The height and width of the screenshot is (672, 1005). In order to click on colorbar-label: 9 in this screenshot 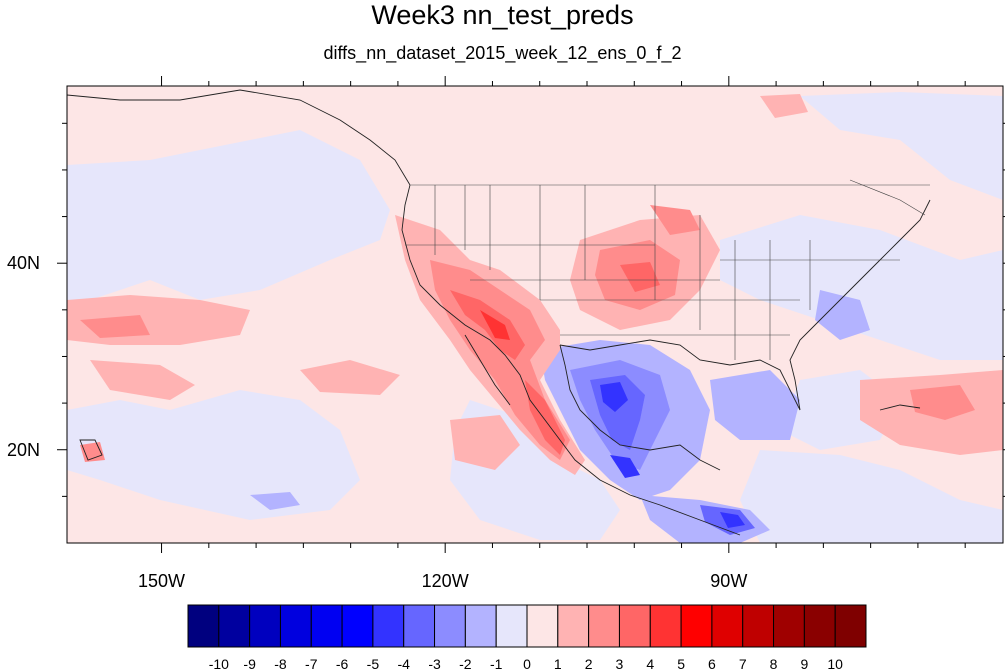, I will do `click(804, 664)`.